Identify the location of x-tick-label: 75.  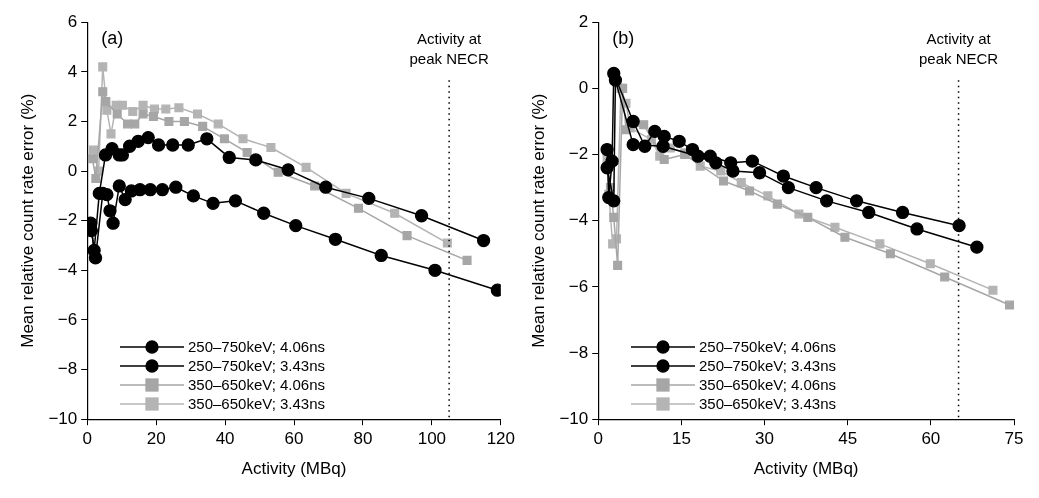
(1014, 439).